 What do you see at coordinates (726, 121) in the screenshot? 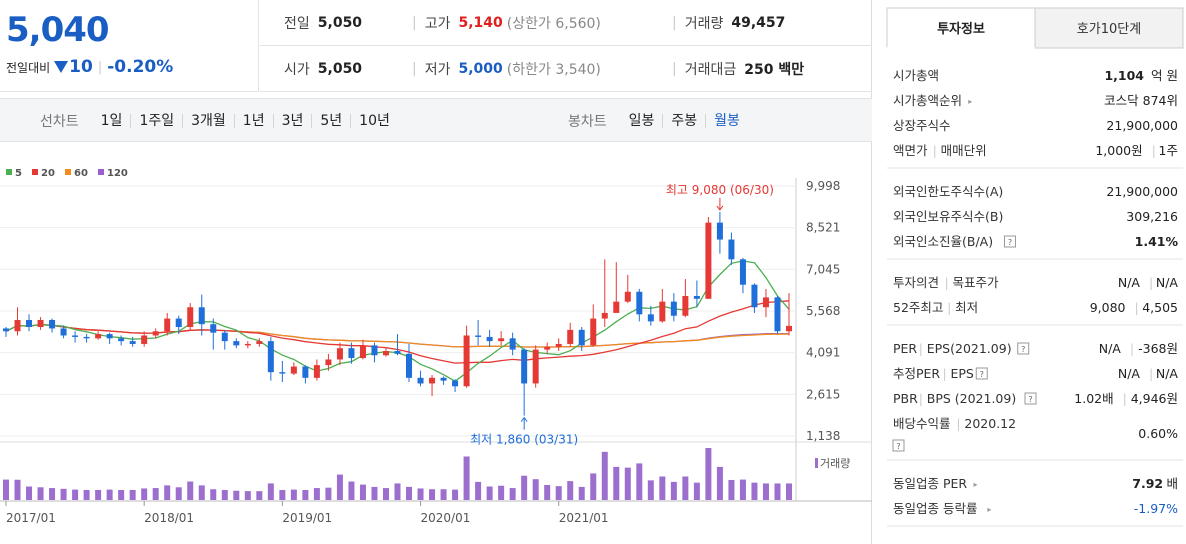
I see `candle-period-2: 월봉` at bounding box center [726, 121].